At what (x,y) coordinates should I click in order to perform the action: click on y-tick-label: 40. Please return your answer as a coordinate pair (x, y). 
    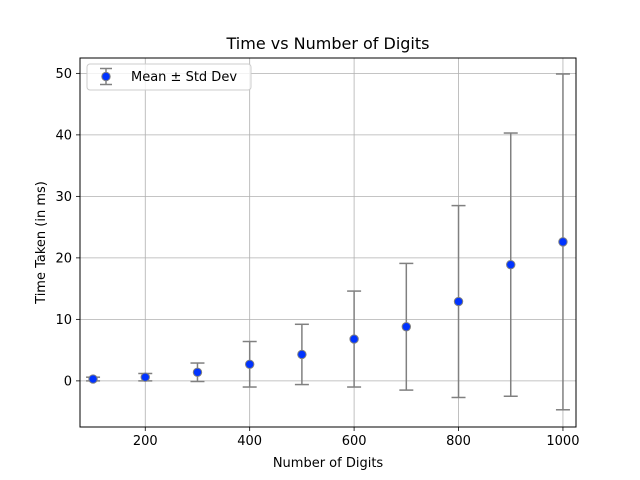
    Looking at the image, I should click on (63, 135).